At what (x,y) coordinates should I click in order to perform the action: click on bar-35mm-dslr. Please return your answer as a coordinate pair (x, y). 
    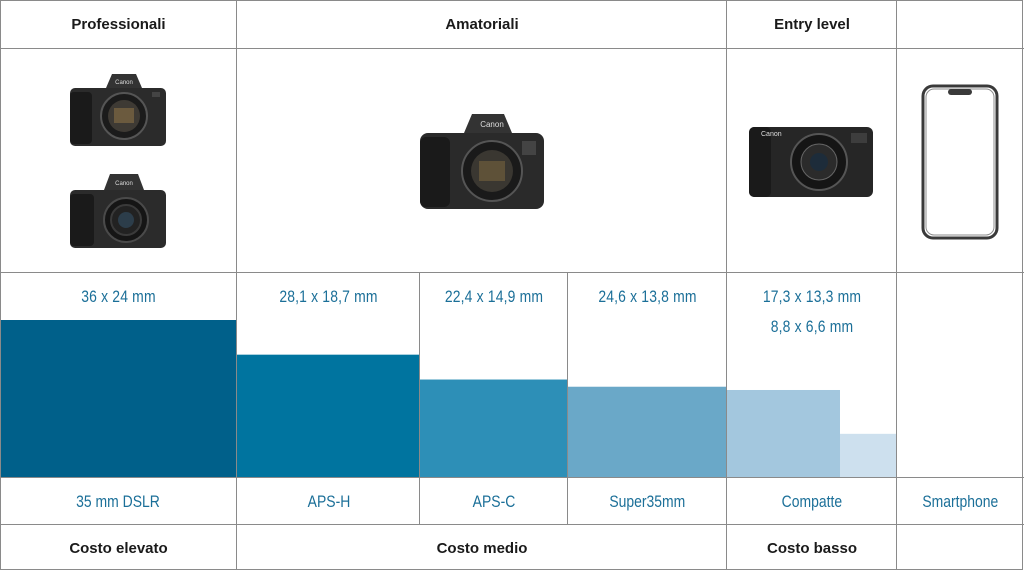
    Looking at the image, I should click on (118, 398).